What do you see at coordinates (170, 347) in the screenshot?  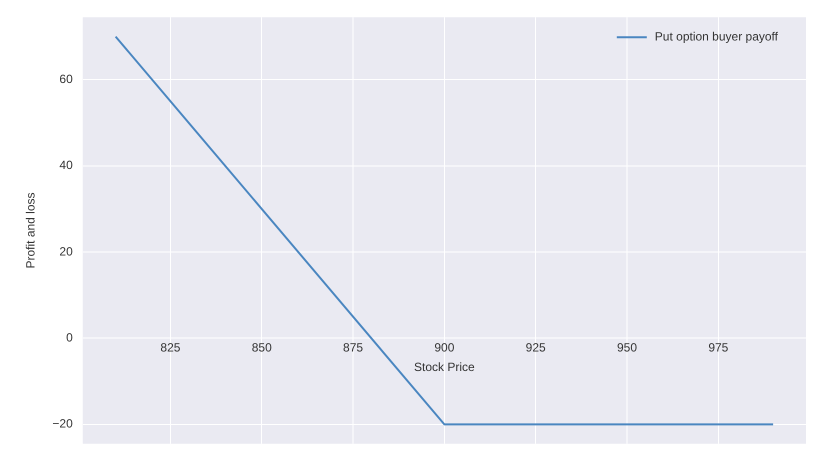 I see `x-tick-label: 825` at bounding box center [170, 347].